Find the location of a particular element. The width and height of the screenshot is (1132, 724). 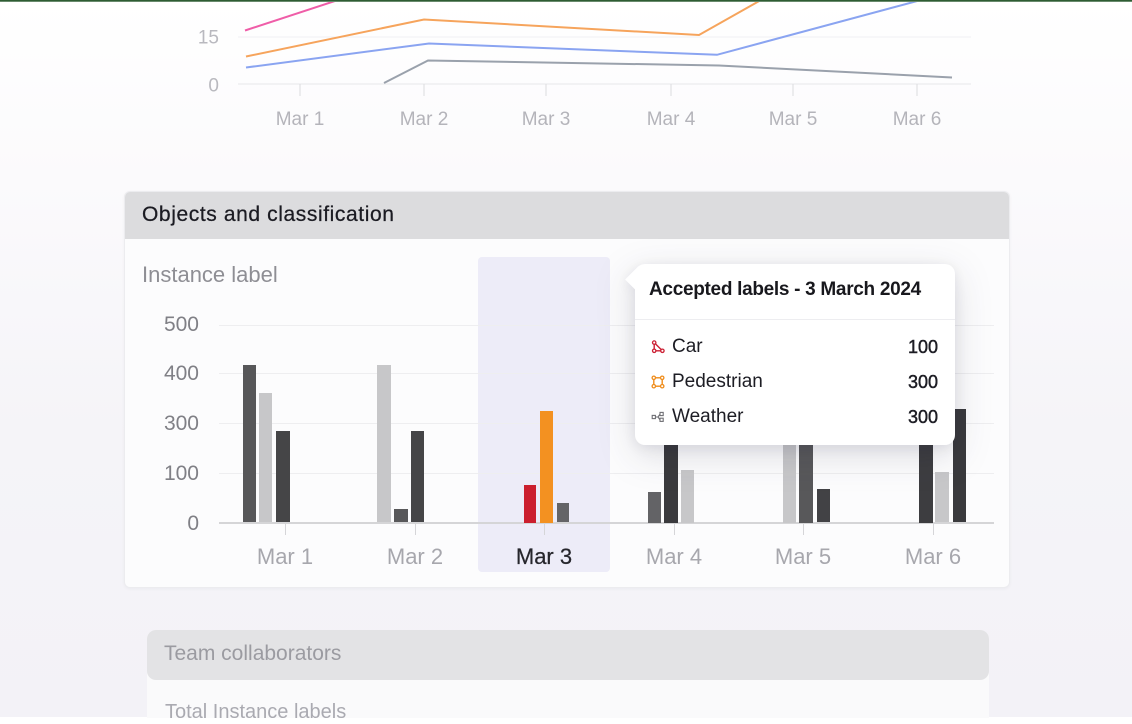

svg-text: Mar 2 is located at coordinates (424, 119).